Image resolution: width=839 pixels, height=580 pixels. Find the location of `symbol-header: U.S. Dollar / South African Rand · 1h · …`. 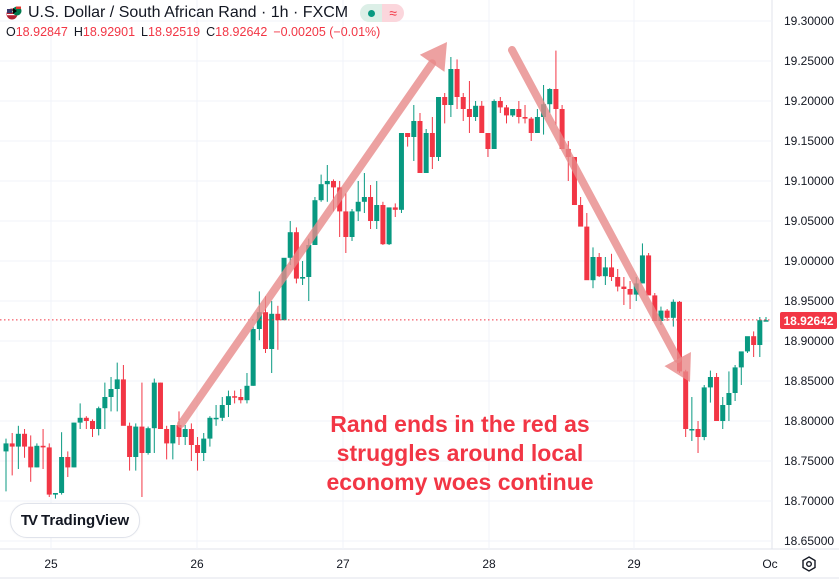

symbol-header: U.S. Dollar / South African Rand · 1h · … is located at coordinates (205, 13).